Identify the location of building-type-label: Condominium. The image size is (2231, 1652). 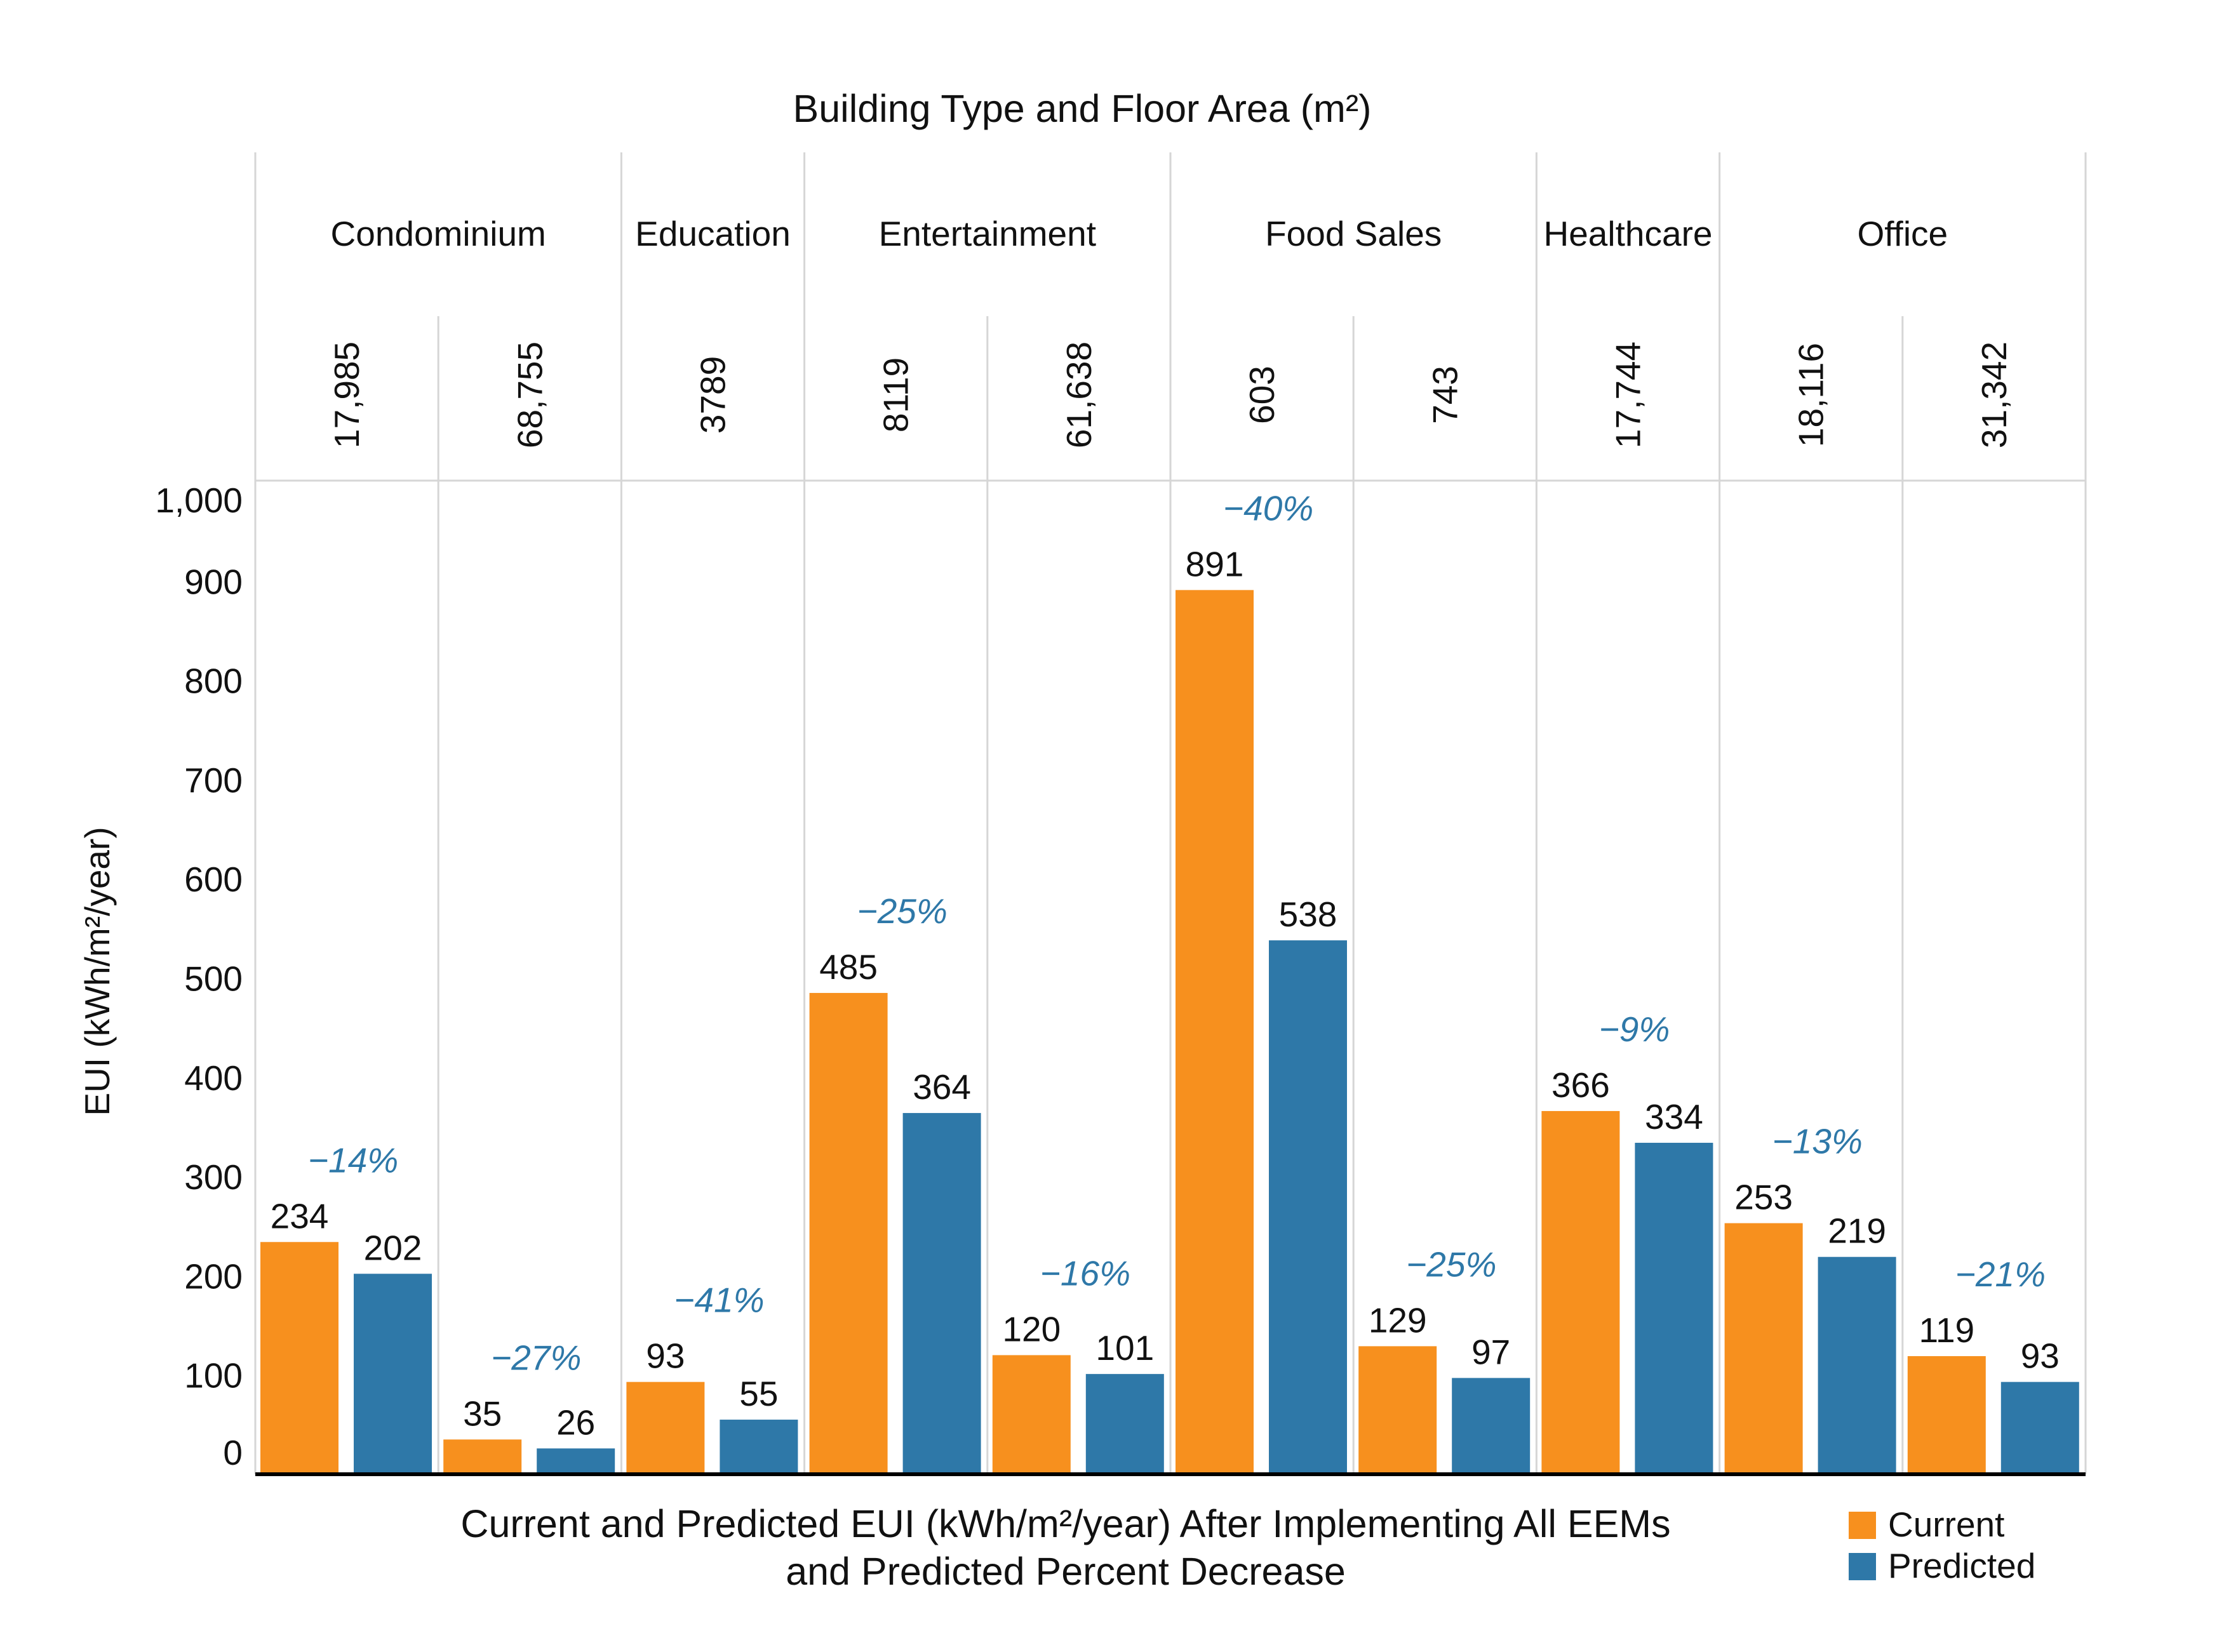
(438, 233).